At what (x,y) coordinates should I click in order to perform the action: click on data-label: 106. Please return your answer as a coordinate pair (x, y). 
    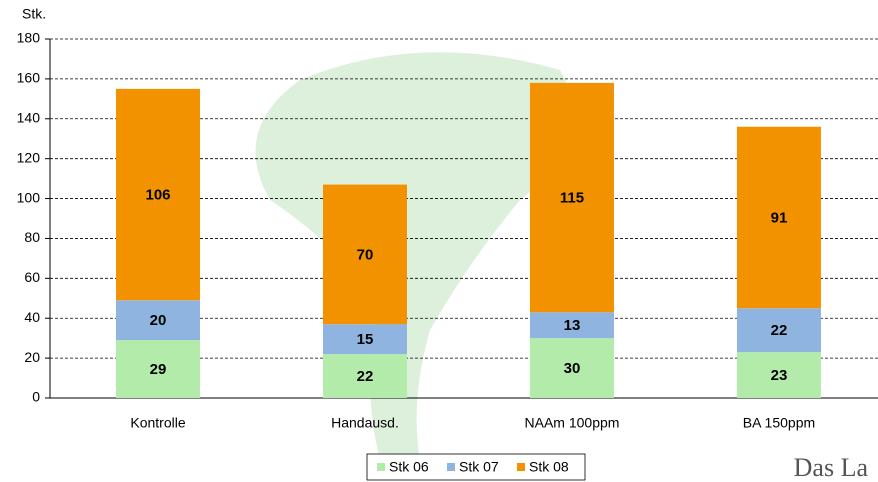
    Looking at the image, I should click on (157, 195).